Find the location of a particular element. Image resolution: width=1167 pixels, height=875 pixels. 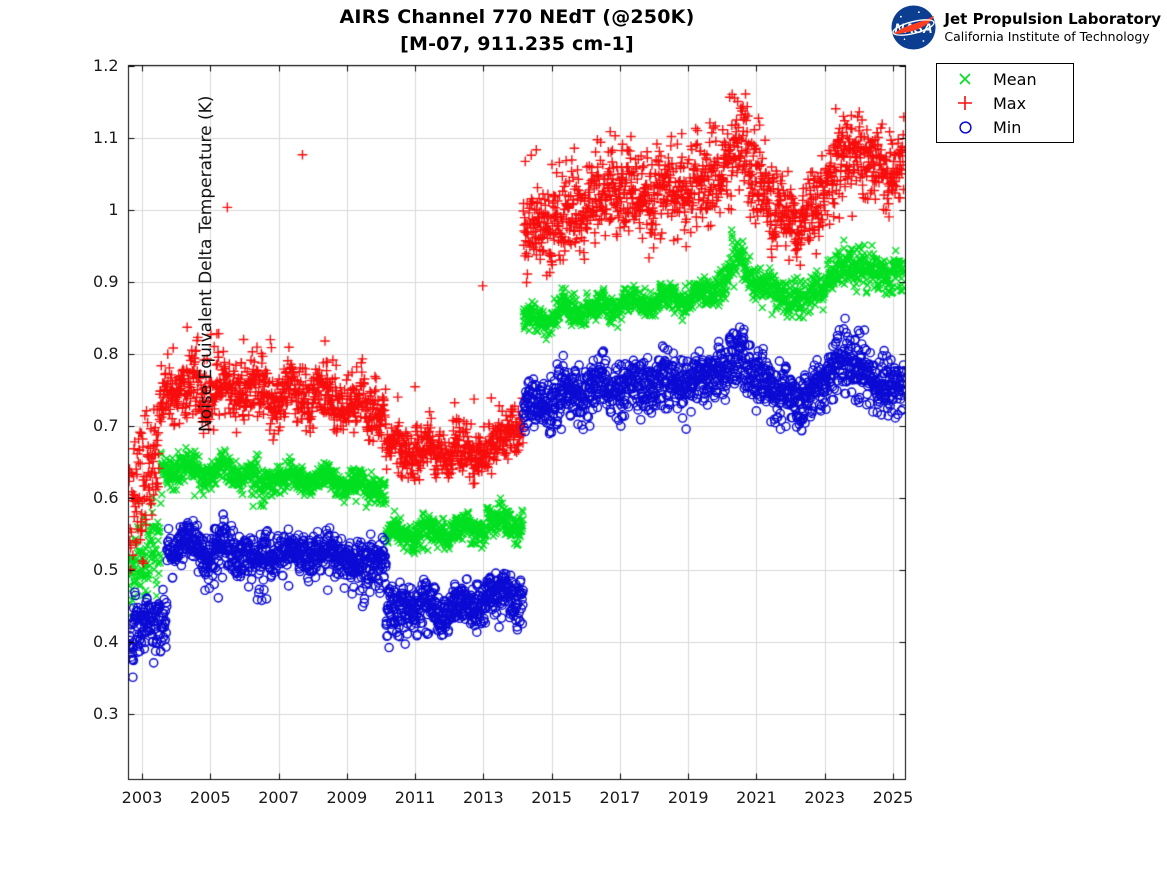

y-tick-label: 1 is located at coordinates (113, 209).